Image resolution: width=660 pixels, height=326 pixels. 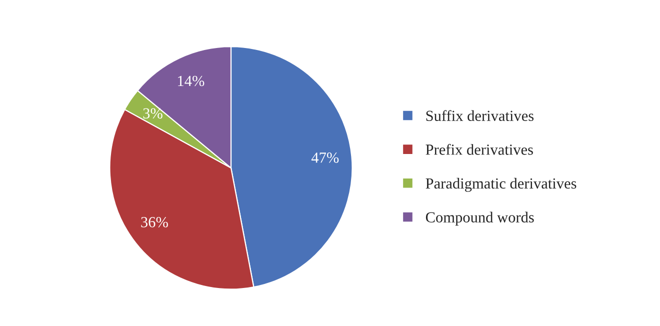 I want to click on data-label: 36%, so click(x=154, y=222).